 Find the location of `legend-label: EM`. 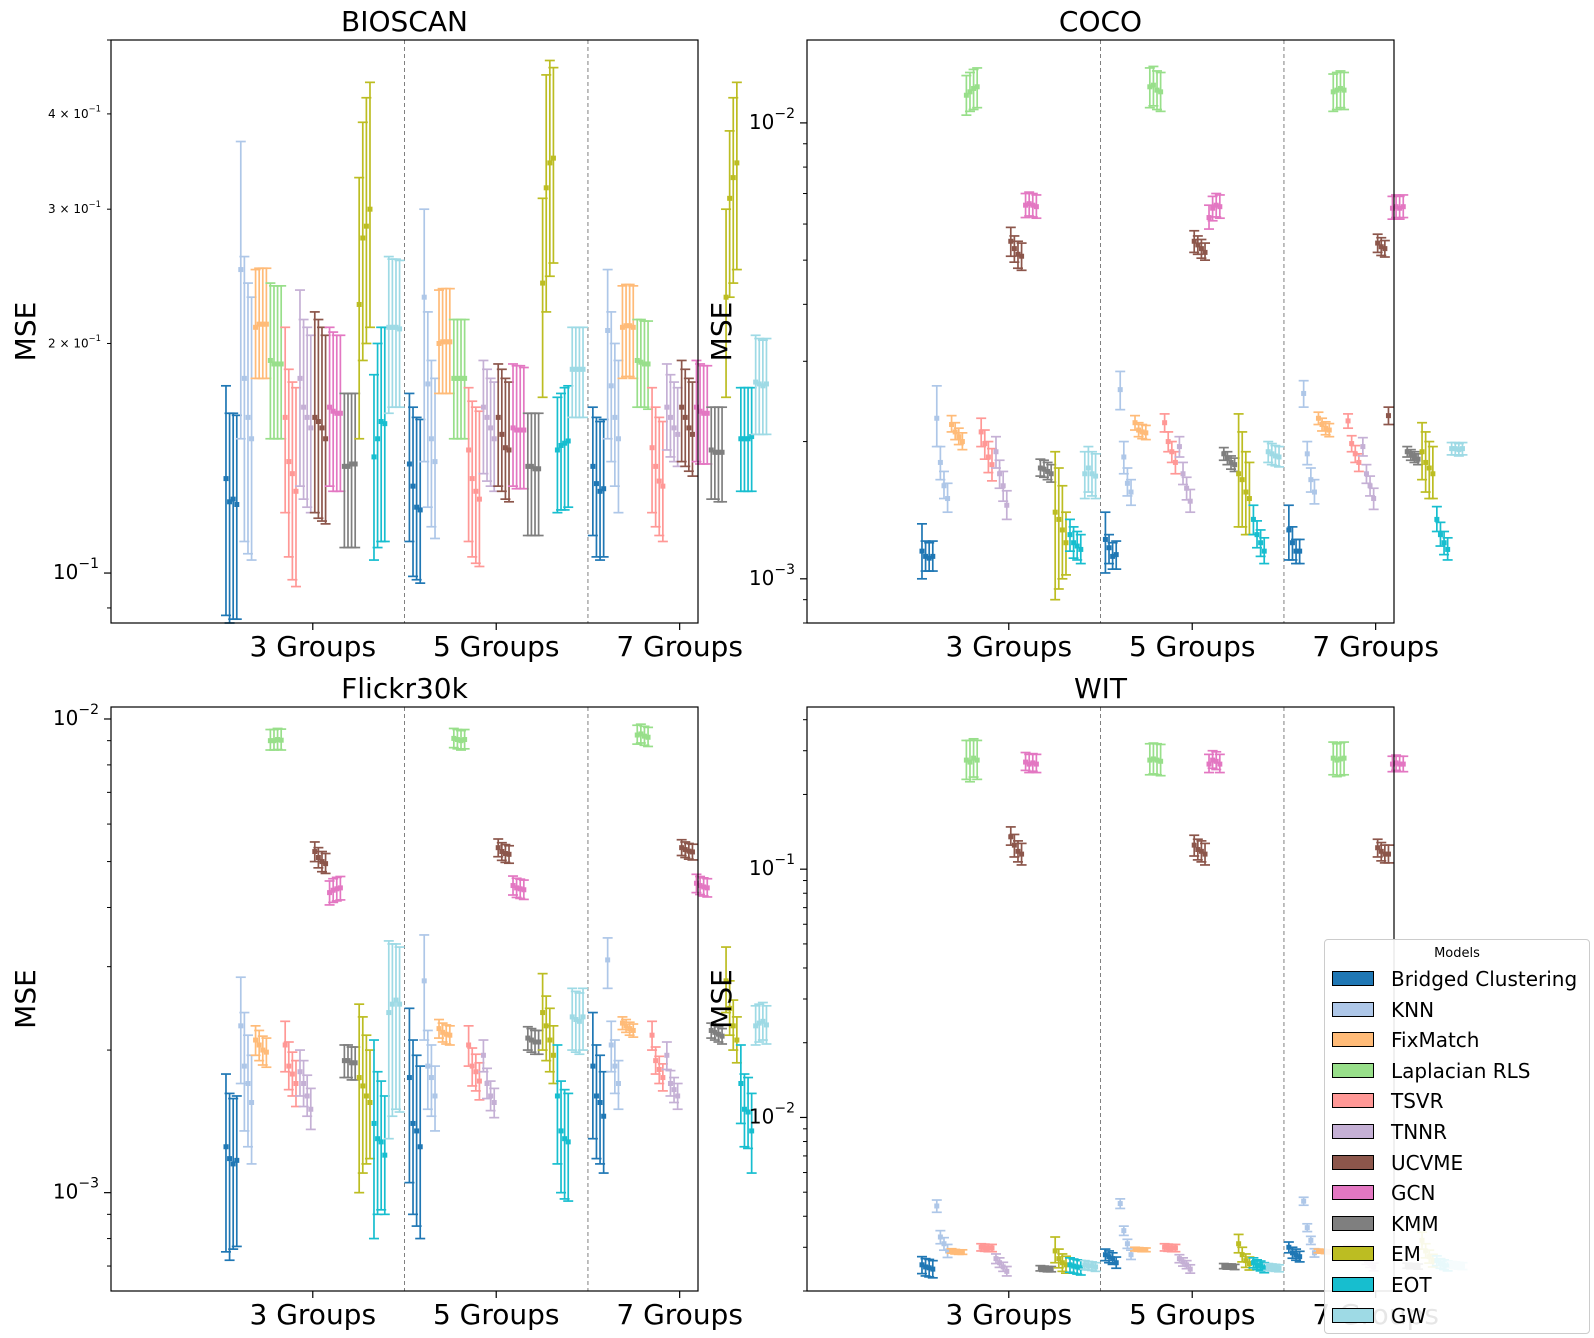

legend-label: EM is located at coordinates (1406, 1254).